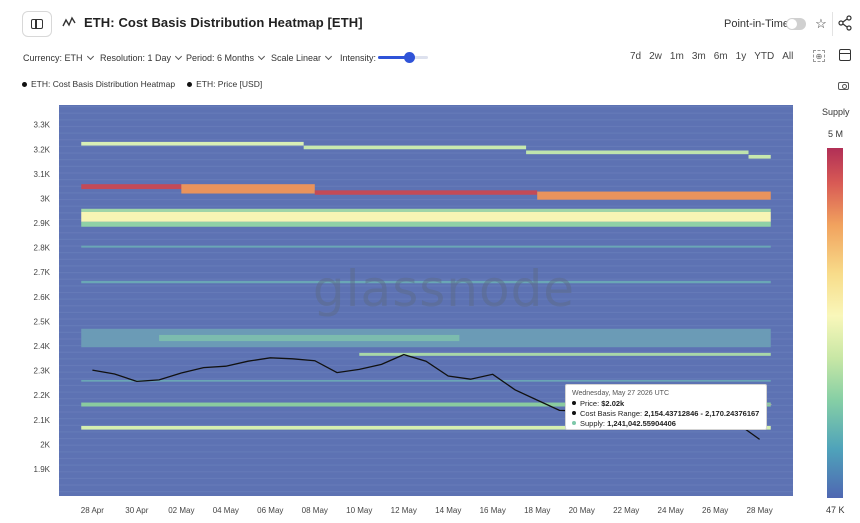 This screenshot has width=860, height=523. Describe the element at coordinates (42, 125) in the screenshot. I see `y-tick-label: 3.3K` at that location.